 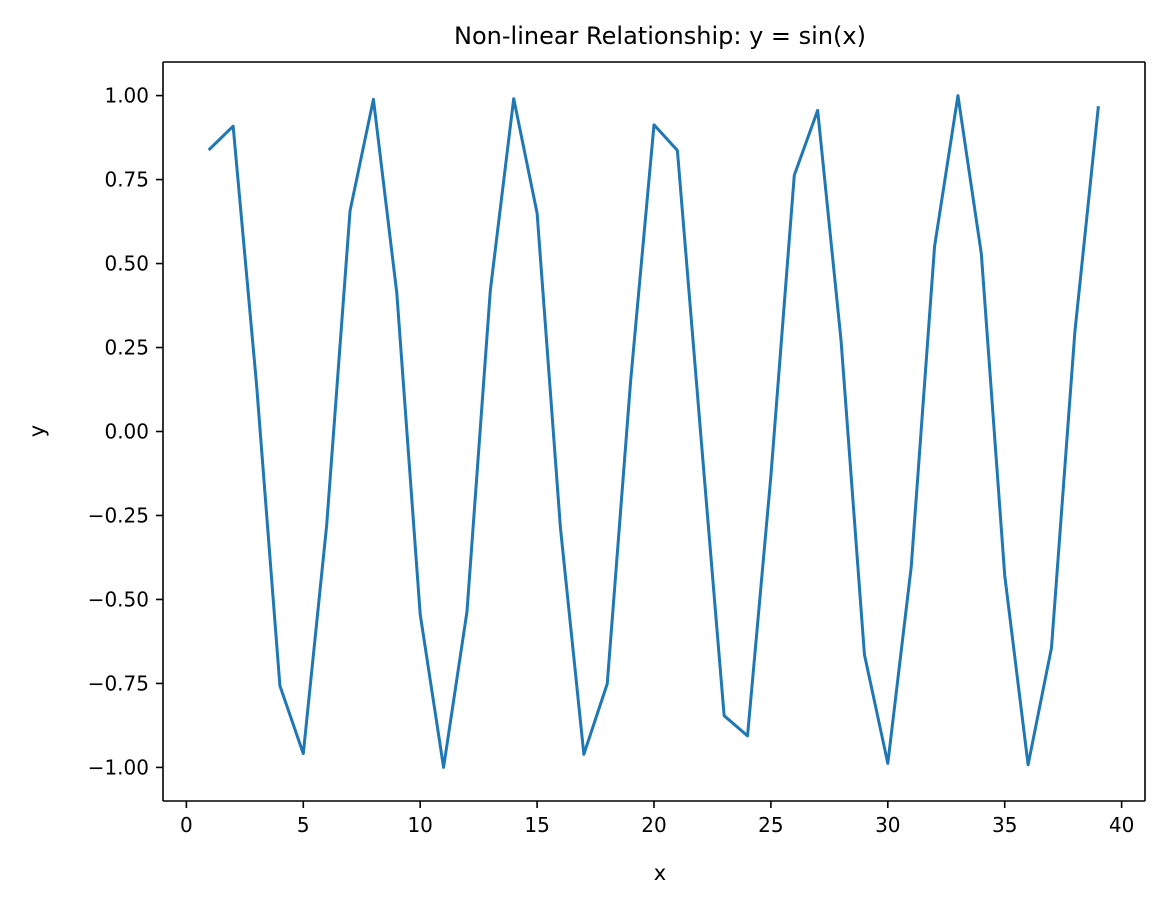 What do you see at coordinates (118, 767) in the screenshot?
I see `y-tick-label: −1.00` at bounding box center [118, 767].